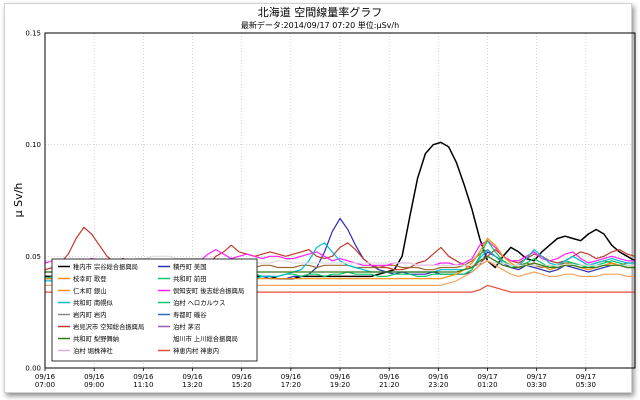 The width and height of the screenshot is (640, 400). I want to click on y-tick-label: 0.15, so click(33, 34).